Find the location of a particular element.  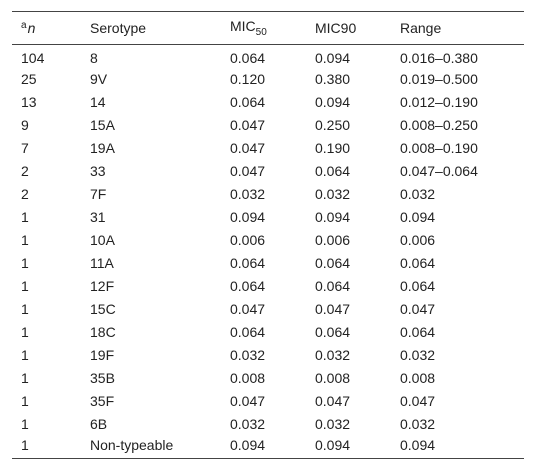

table-row: 1 11A 0.064 0.064 0.064 is located at coordinates (268, 263).